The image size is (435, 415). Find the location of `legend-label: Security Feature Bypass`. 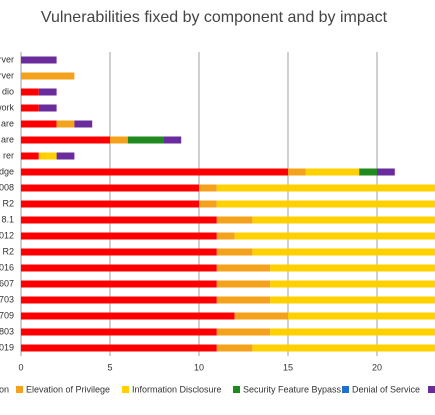

legend-label: Security Feature Bypass is located at coordinates (292, 389).